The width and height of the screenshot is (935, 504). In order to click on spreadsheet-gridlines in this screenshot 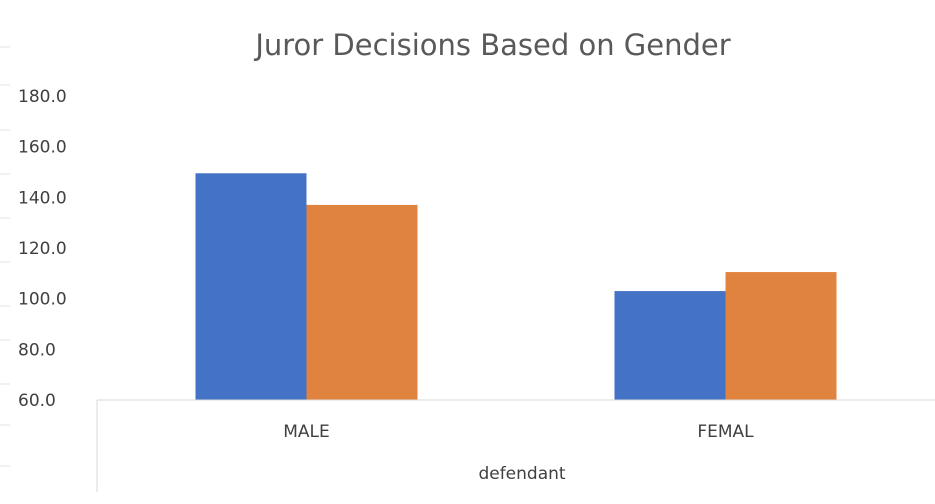, I will do `click(5, 256)`.